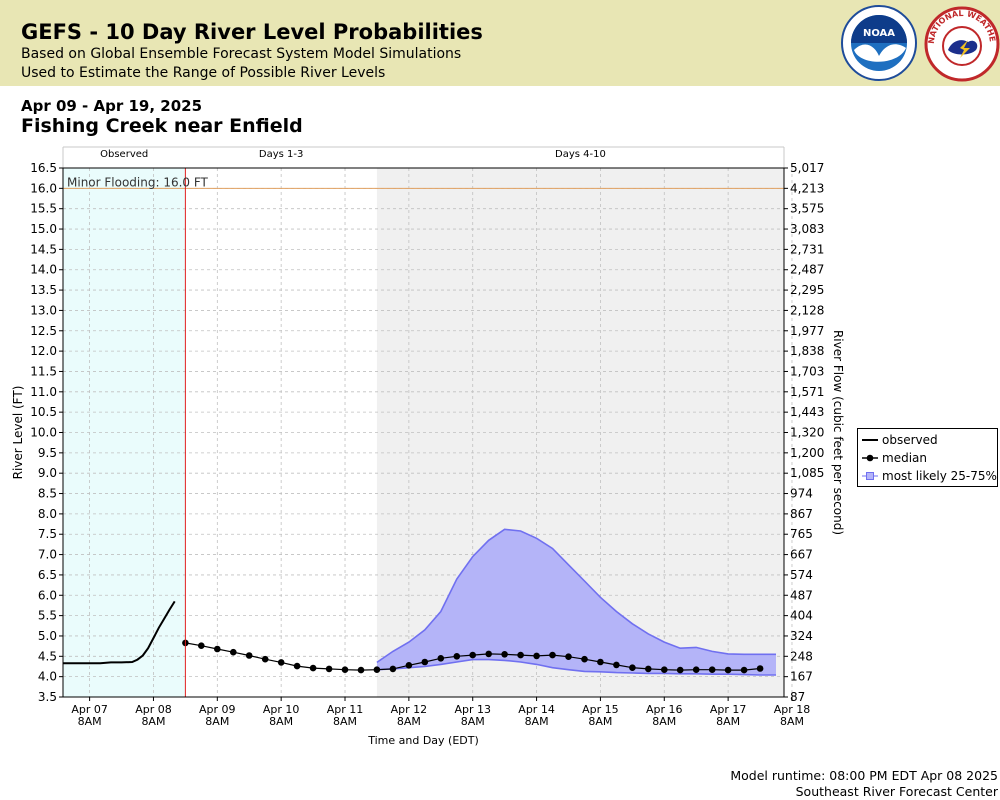  Describe the element at coordinates (537, 721) in the screenshot. I see `x-tick-sublabel-7: 8AM` at that location.